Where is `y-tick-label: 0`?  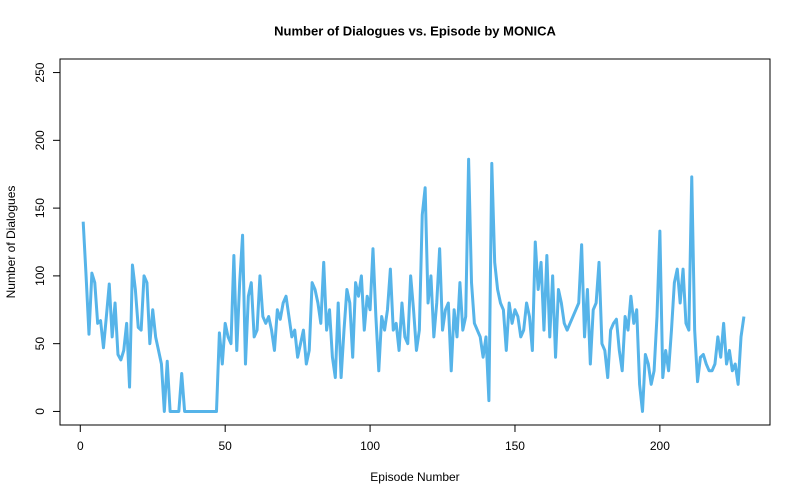 y-tick-label: 0 is located at coordinates (40, 411).